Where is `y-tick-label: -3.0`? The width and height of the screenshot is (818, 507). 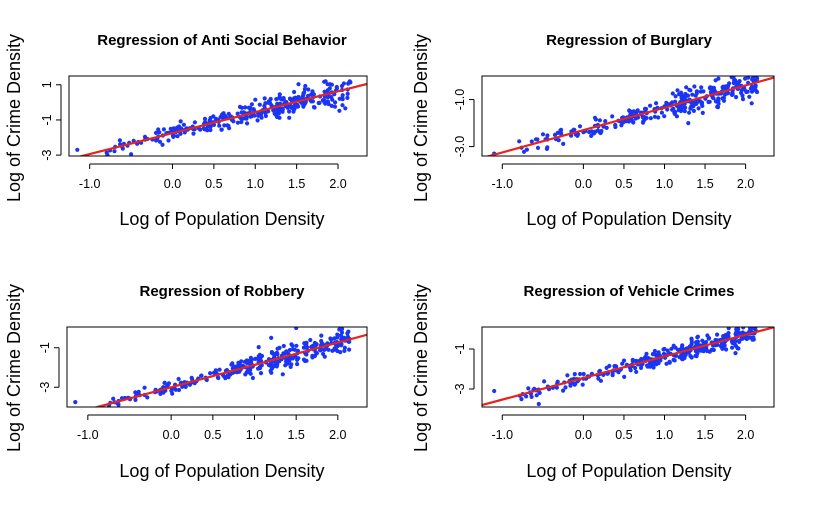
y-tick-label: -3.0 is located at coordinates (460, 147).